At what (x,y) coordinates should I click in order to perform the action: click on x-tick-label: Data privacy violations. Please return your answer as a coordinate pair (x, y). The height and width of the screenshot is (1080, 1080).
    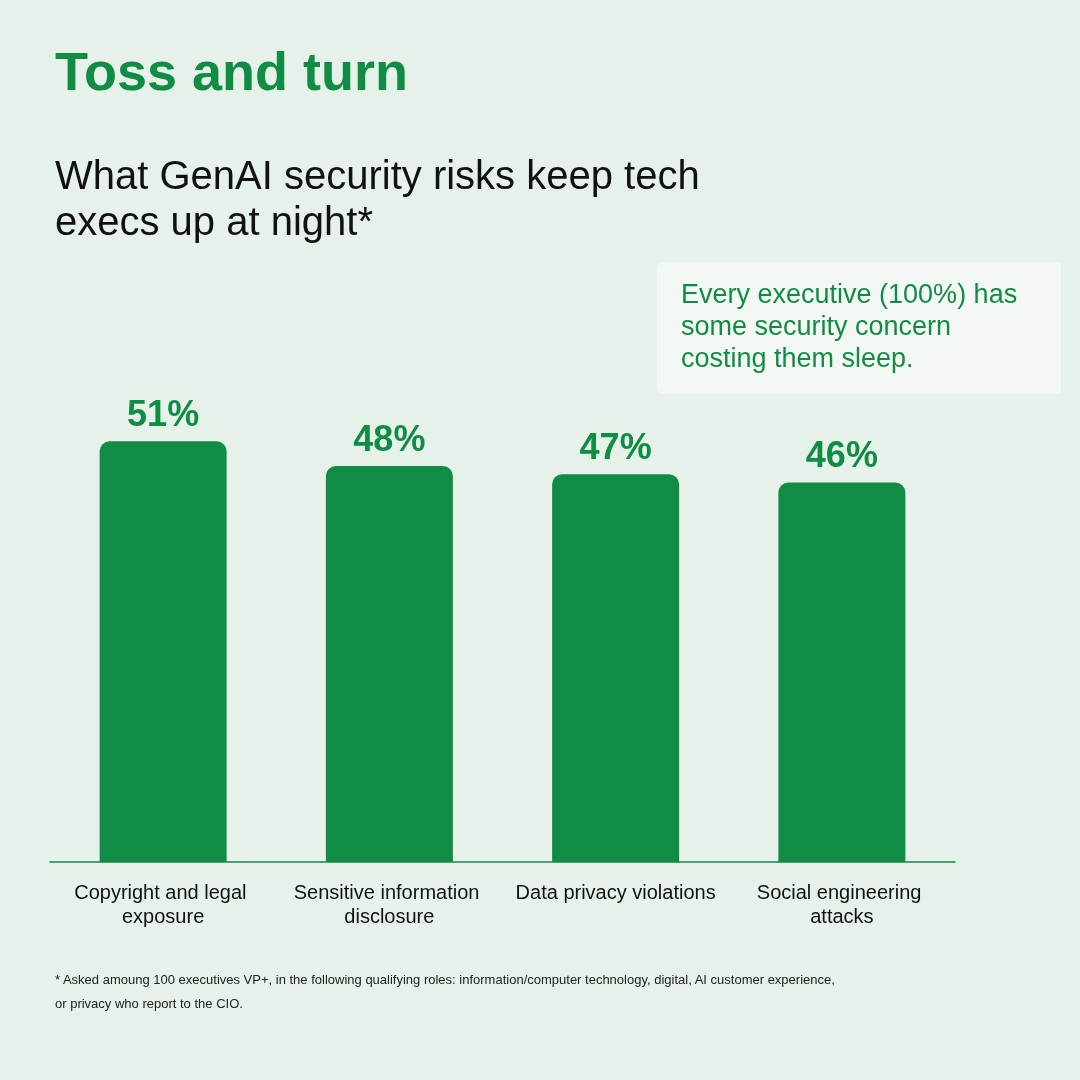
    Looking at the image, I should click on (615, 892).